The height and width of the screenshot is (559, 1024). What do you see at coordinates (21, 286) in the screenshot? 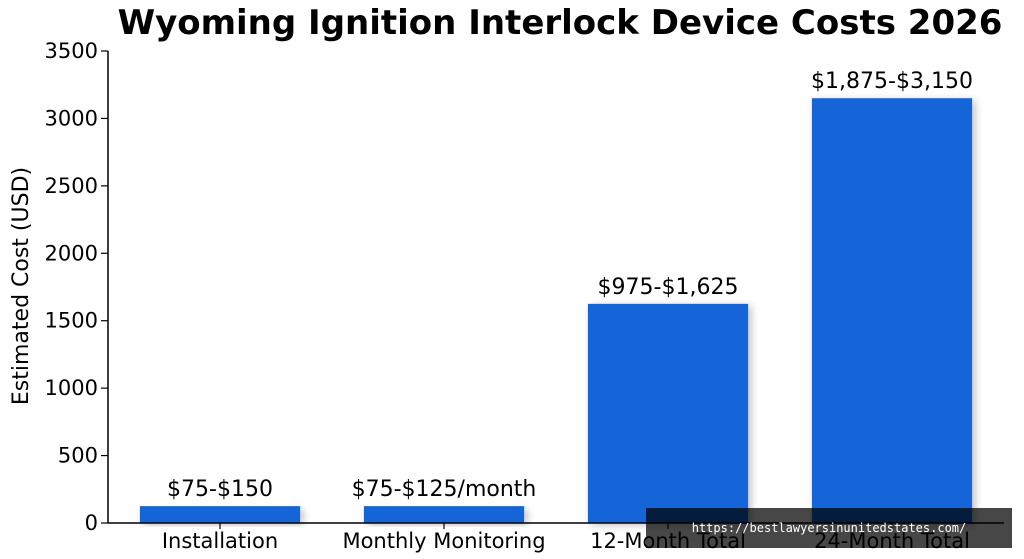
I see `y-axis-label: Estimated Cost (USD)` at bounding box center [21, 286].